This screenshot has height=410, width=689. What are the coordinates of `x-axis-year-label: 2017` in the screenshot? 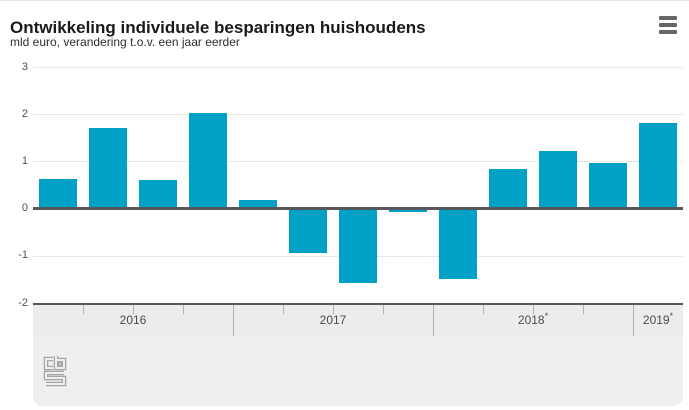 It's located at (333, 320).